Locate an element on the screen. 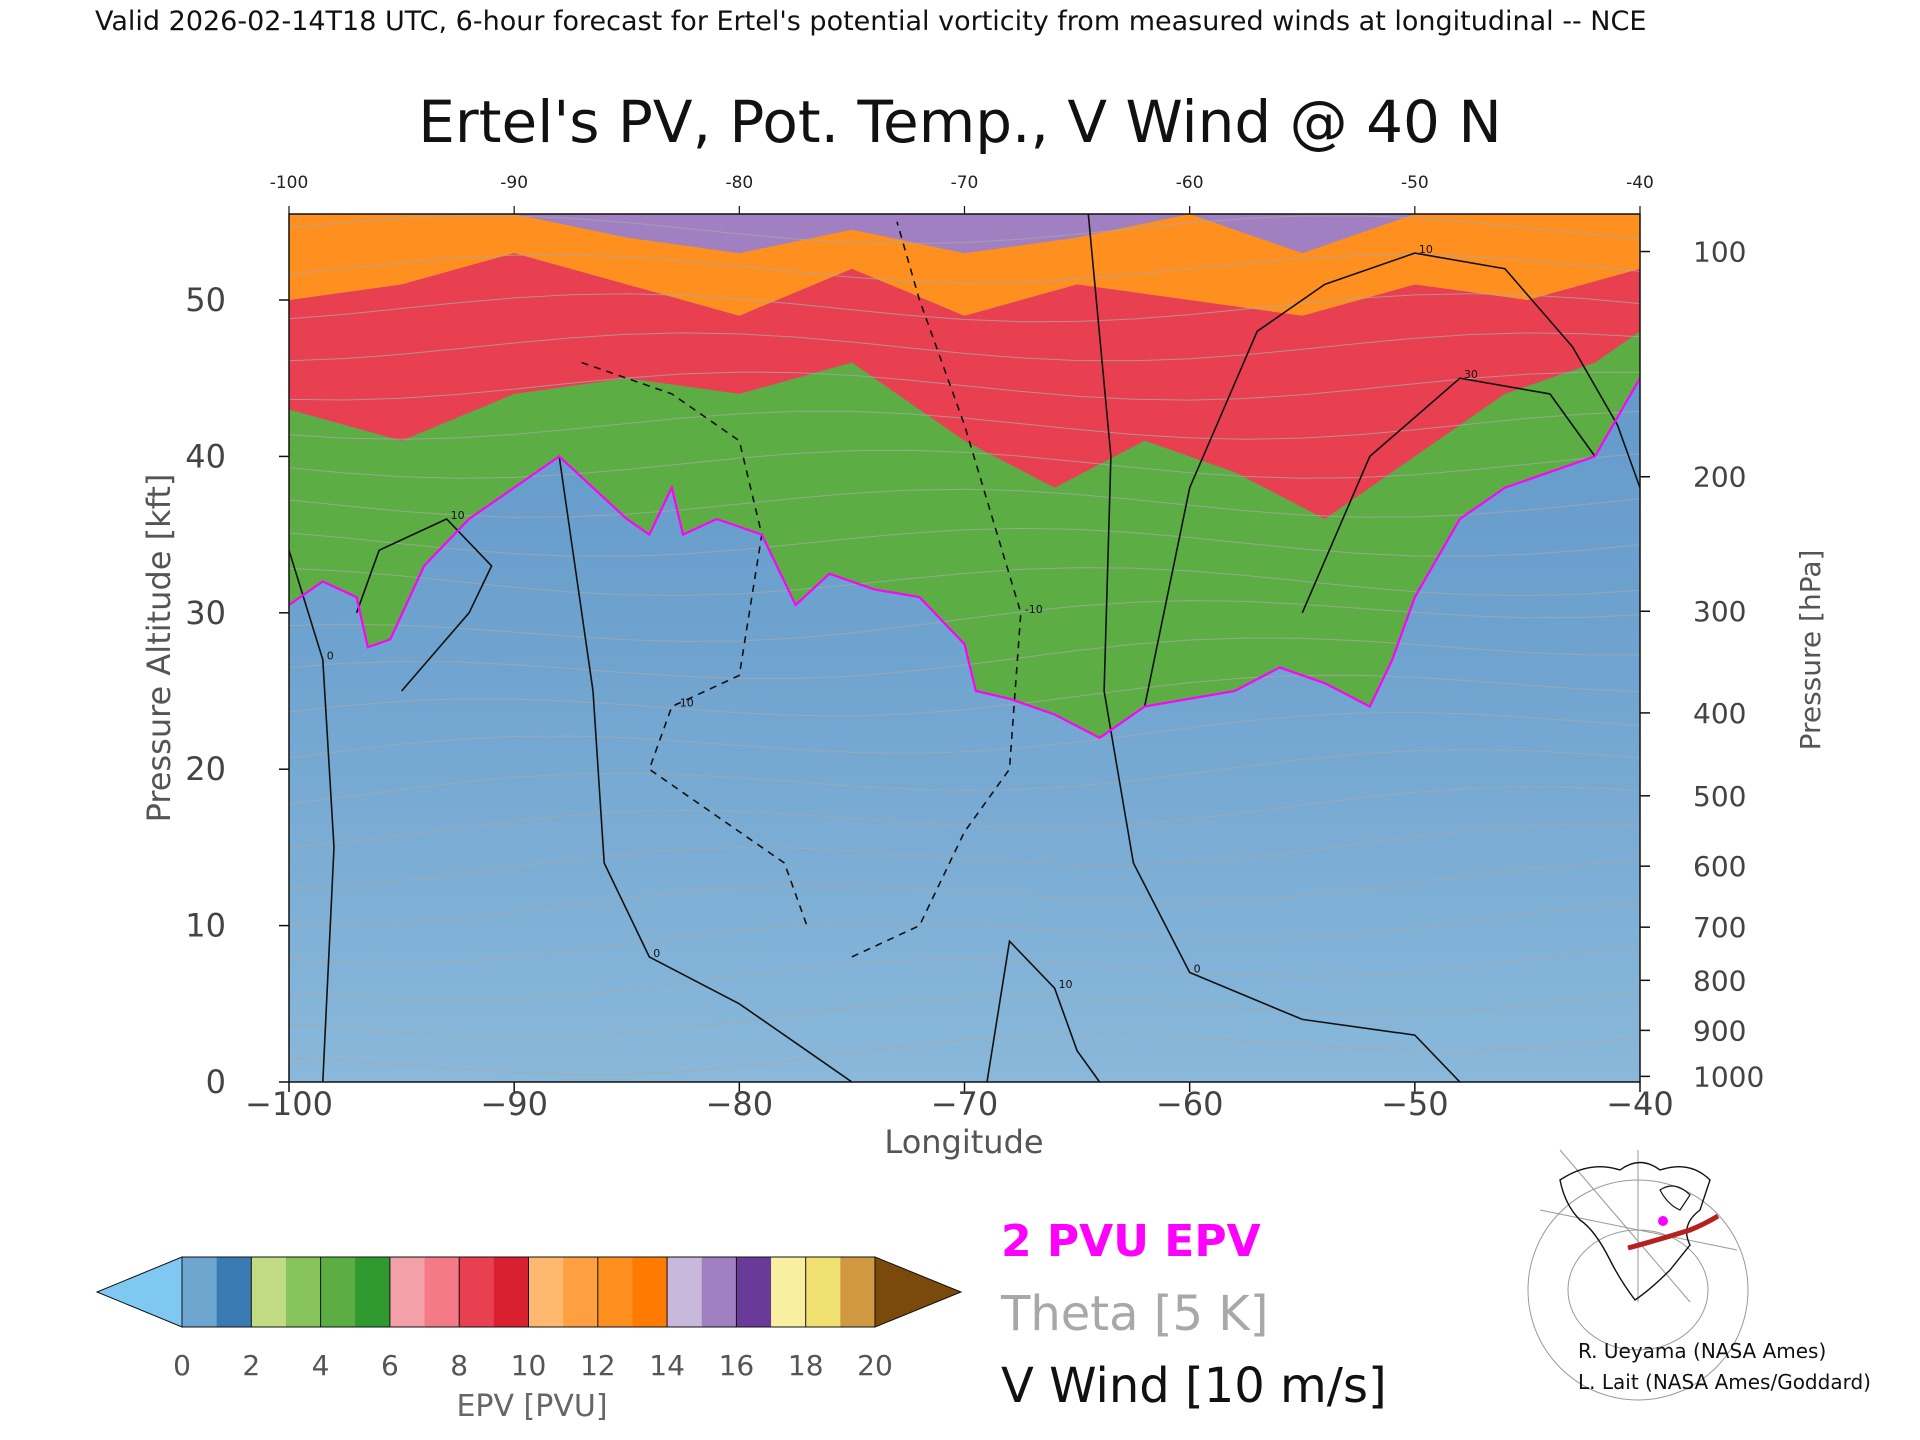  colorbar-tick-label: 20 is located at coordinates (875, 1365).